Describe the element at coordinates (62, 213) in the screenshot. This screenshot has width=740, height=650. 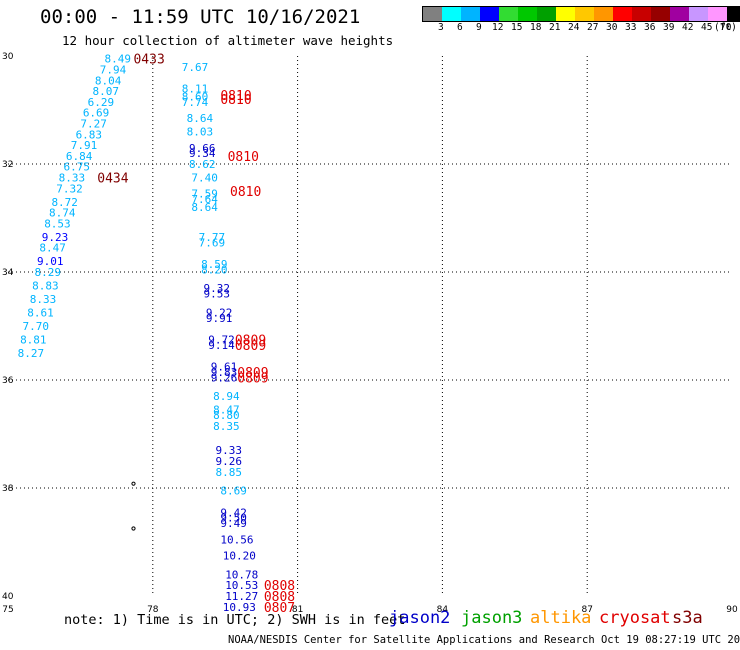
I see `wave-height-label: 8.74` at that location.